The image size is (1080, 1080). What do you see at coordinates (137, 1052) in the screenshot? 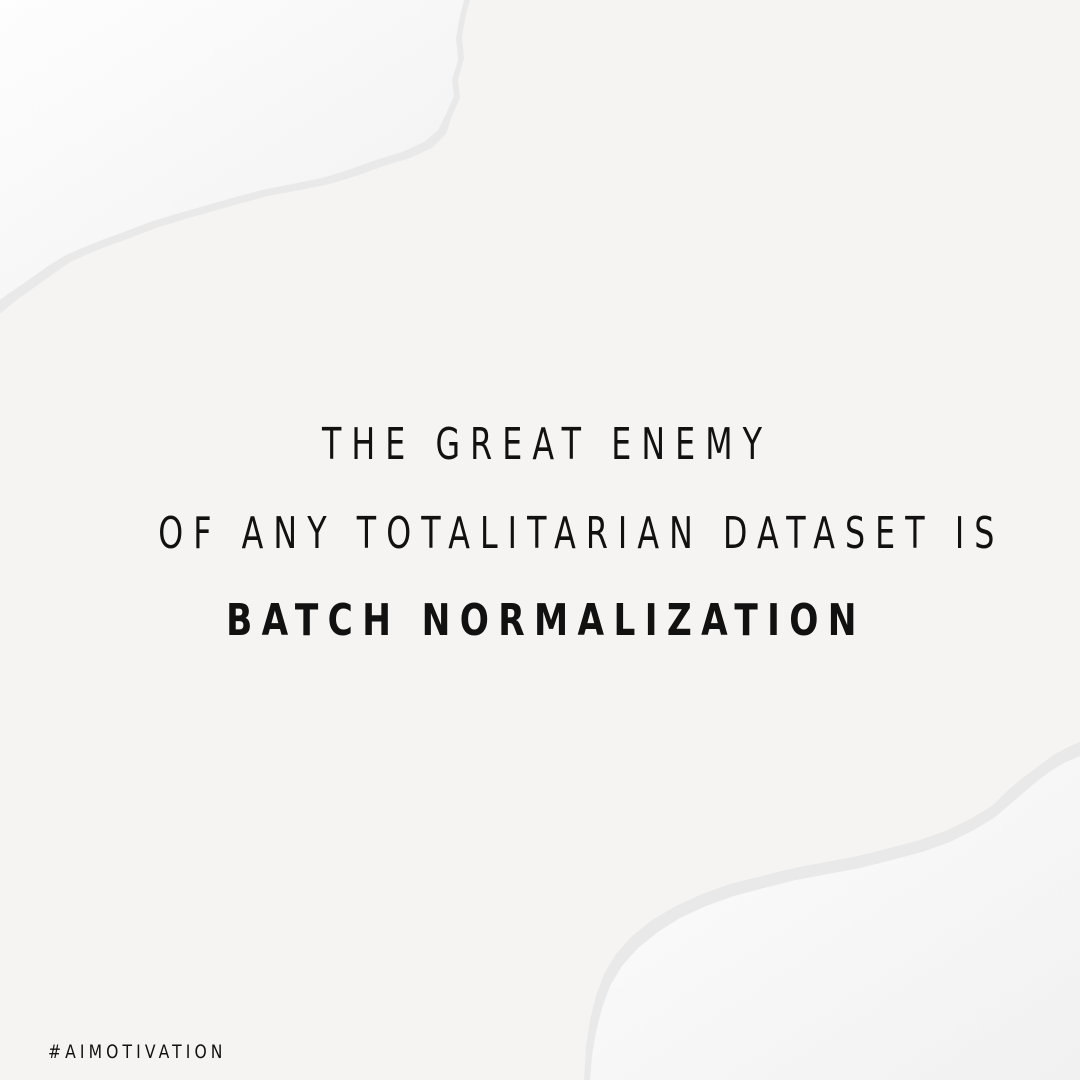
I see `hashtag-label: #AIMOTIVATION` at bounding box center [137, 1052].